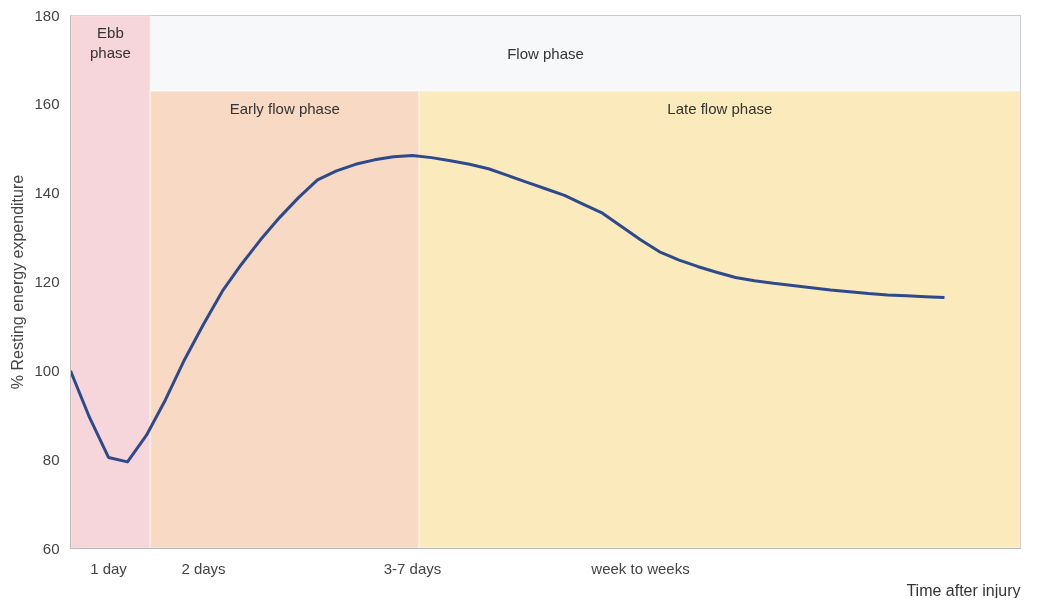 The image size is (1043, 601). Describe the element at coordinates (18, 282) in the screenshot. I see `y-axis-title: % Resting energy expenditure` at that location.